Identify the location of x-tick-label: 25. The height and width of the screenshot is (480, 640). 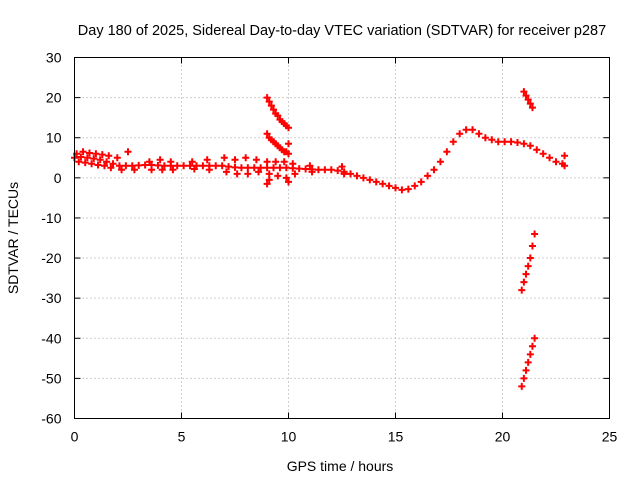
(610, 437).